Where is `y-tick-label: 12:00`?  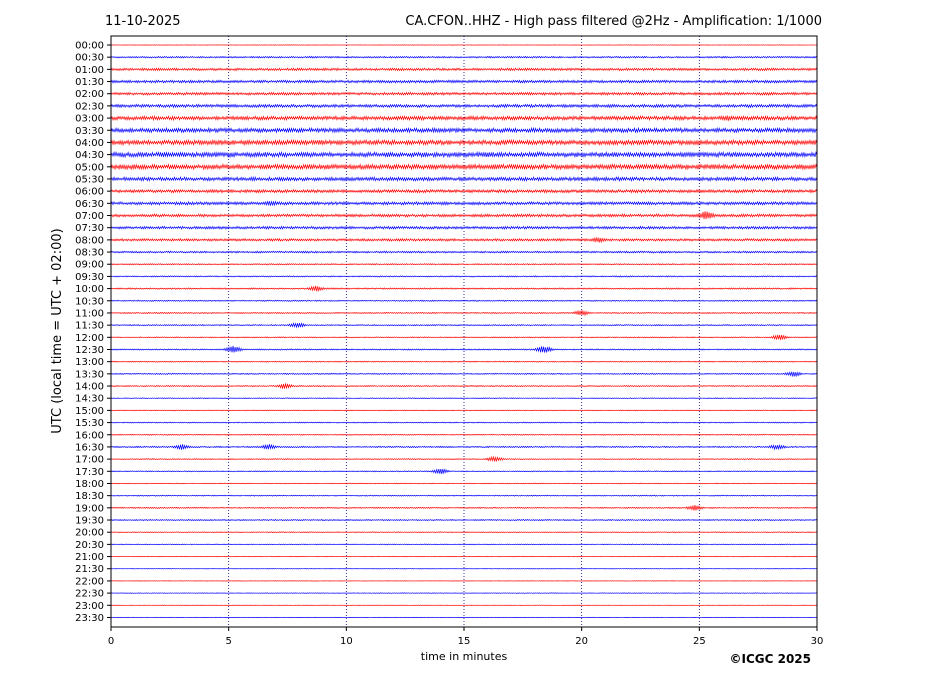 y-tick-label: 12:00 is located at coordinates (89, 338).